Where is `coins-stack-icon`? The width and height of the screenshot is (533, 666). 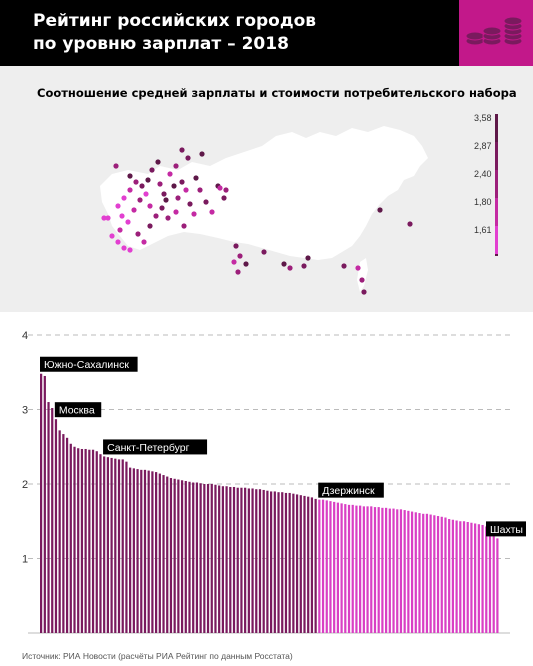
coins-stack-icon is located at coordinates (494, 31).